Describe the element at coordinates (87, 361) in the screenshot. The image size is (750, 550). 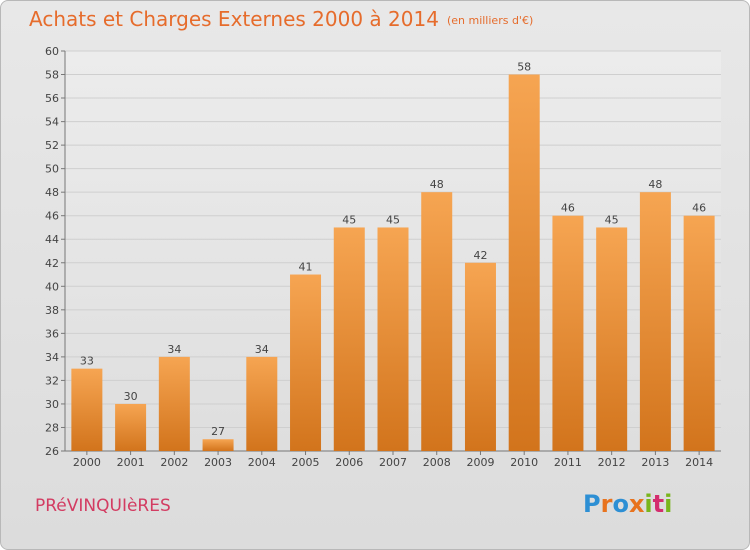
I see `data-label: 33` at that location.